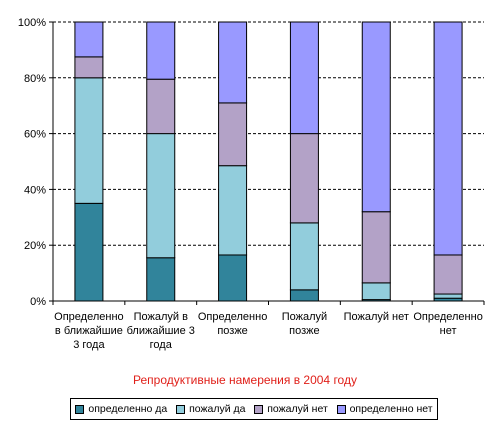 Image resolution: width=490 pixels, height=441 pixels. I want to click on y-tick-label: 100%, so click(32, 23).